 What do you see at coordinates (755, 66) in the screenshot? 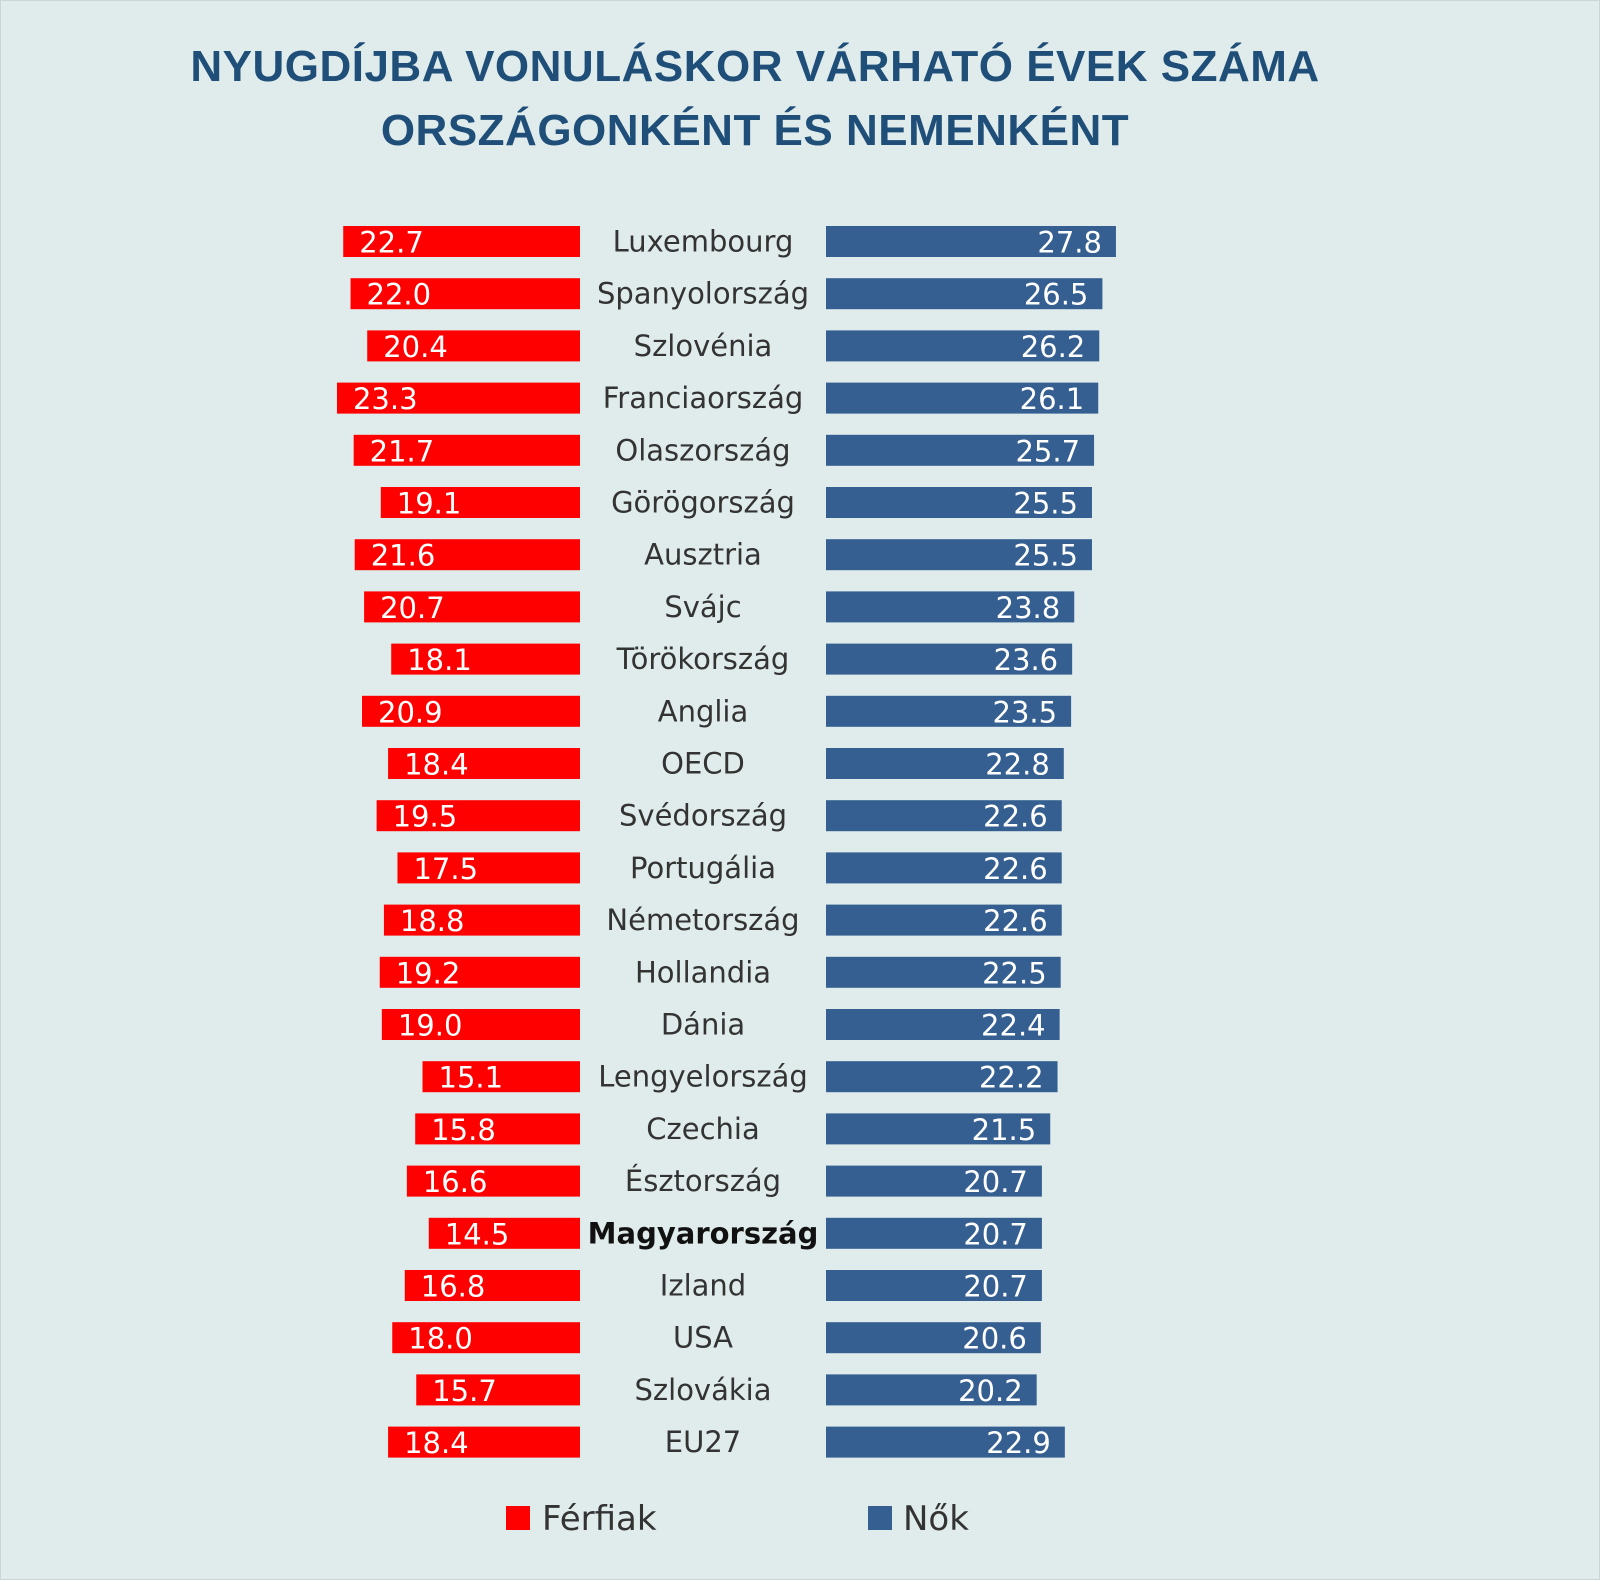
I see `chart-title-line-1: NYUGDÍJBA VONULÁSKOR VÁRHATÓ ÉVEK SZÁMA` at bounding box center [755, 66].